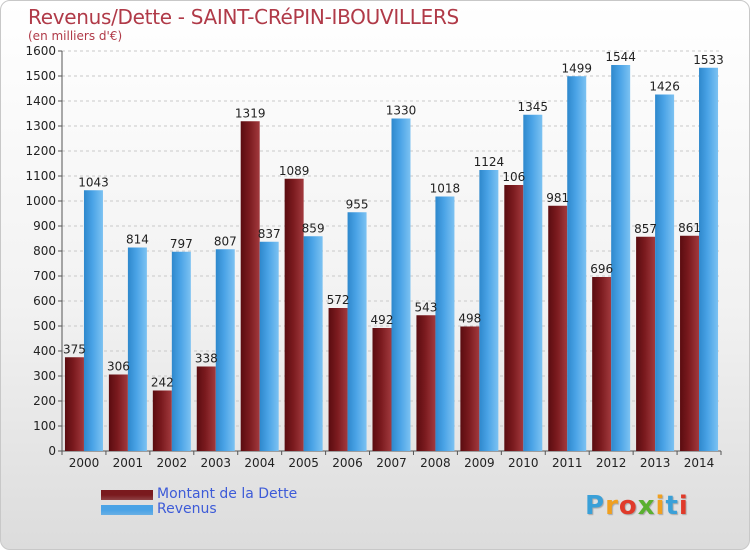  What do you see at coordinates (40, 51) in the screenshot?
I see `y-tick-label: 1600` at bounding box center [40, 51].